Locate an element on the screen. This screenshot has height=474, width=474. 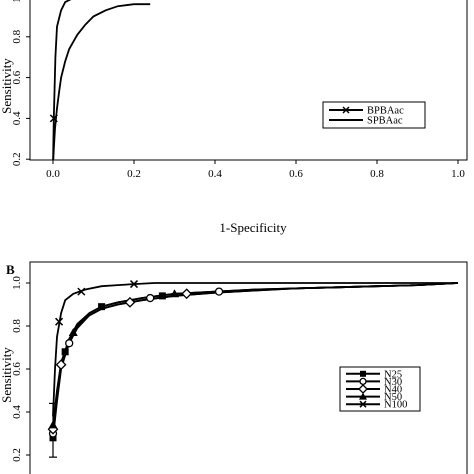
panel-2-ytick-label: 0.8 is located at coordinates (17, 326).